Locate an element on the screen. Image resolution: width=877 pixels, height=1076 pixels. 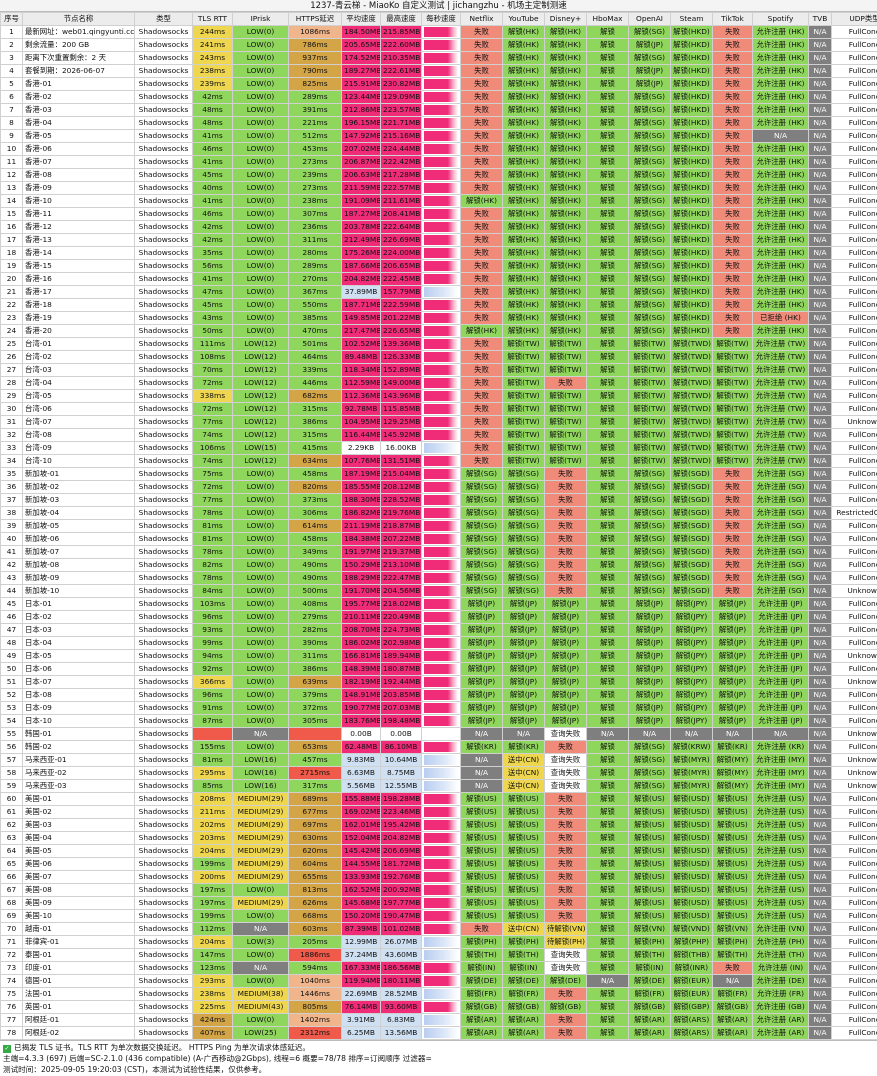
col-max-speed-cell: 86.10MB is located at coordinates (401, 747).